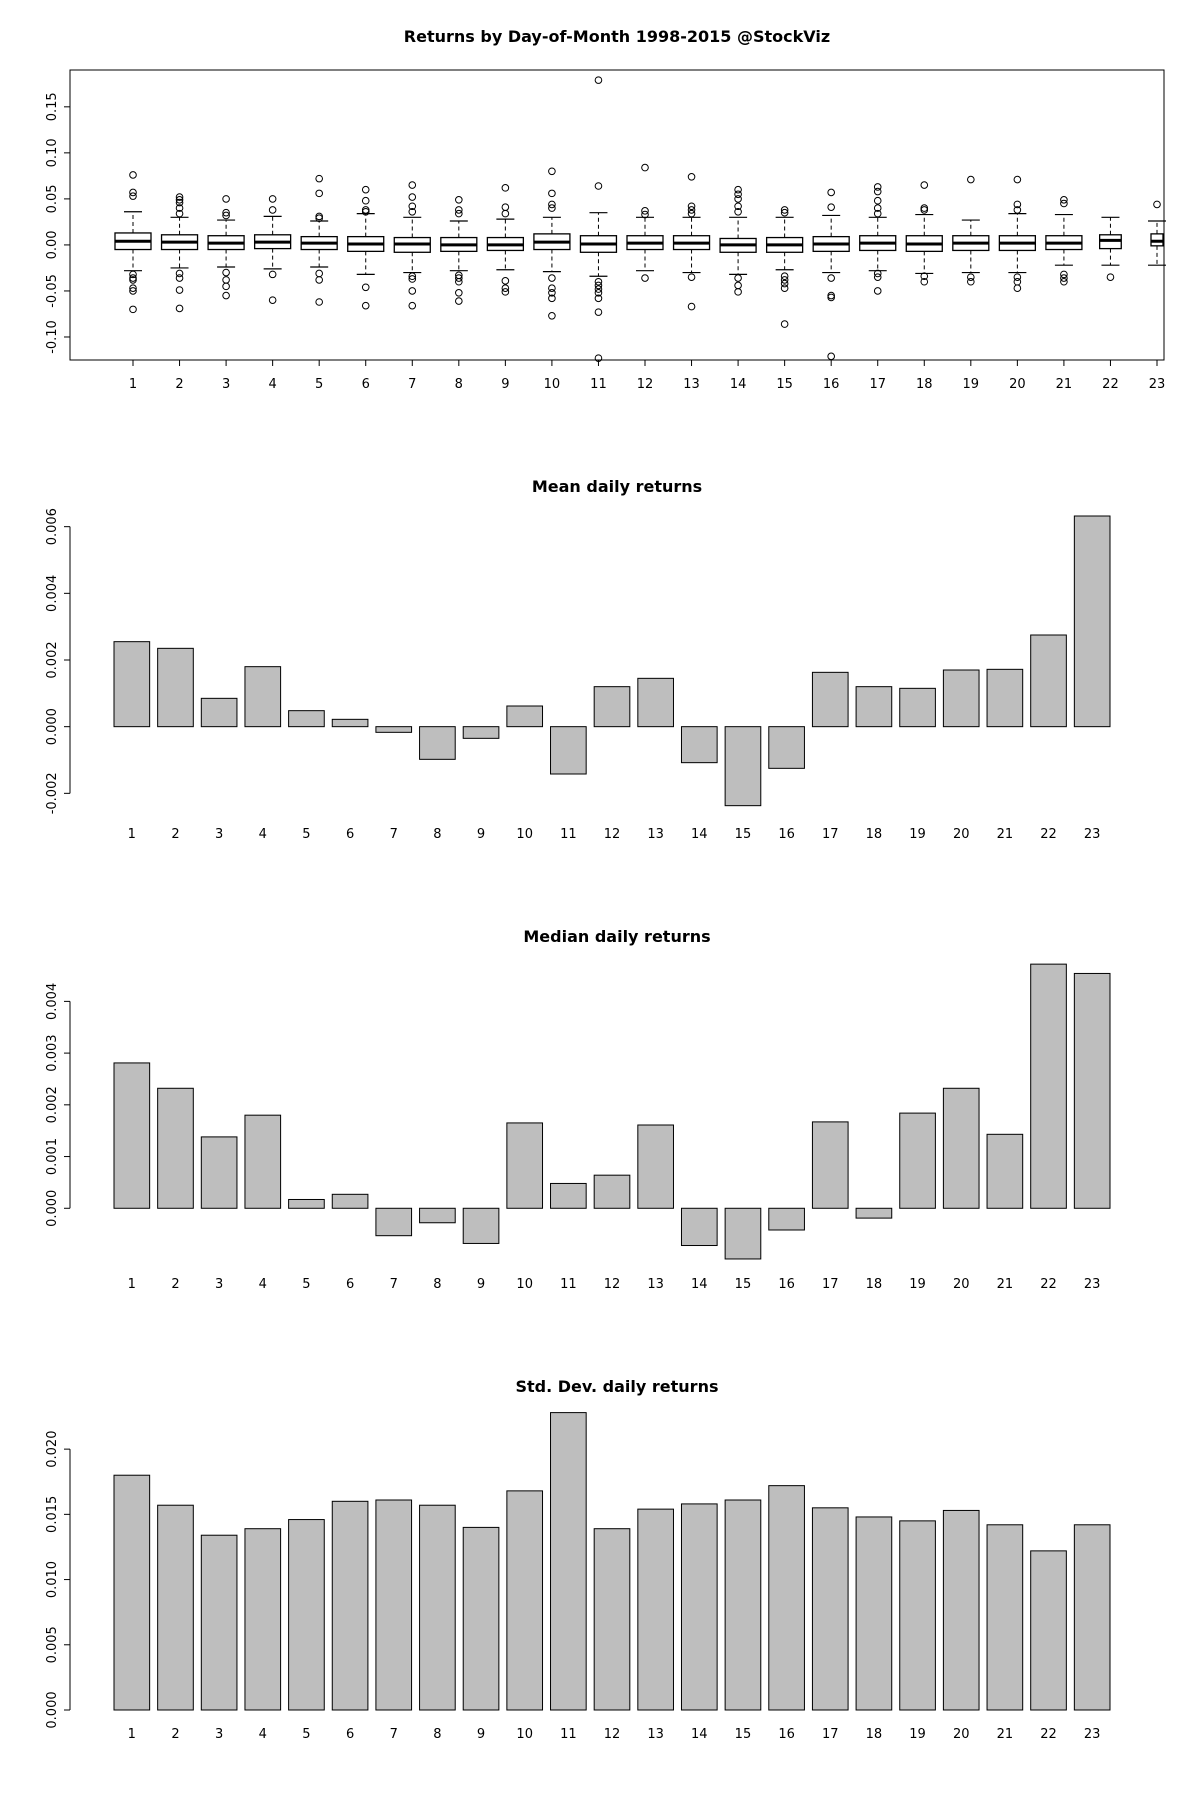 The width and height of the screenshot is (1200, 1800). Describe the element at coordinates (226, 384) in the screenshot. I see `x-tick-label: 3` at that location.